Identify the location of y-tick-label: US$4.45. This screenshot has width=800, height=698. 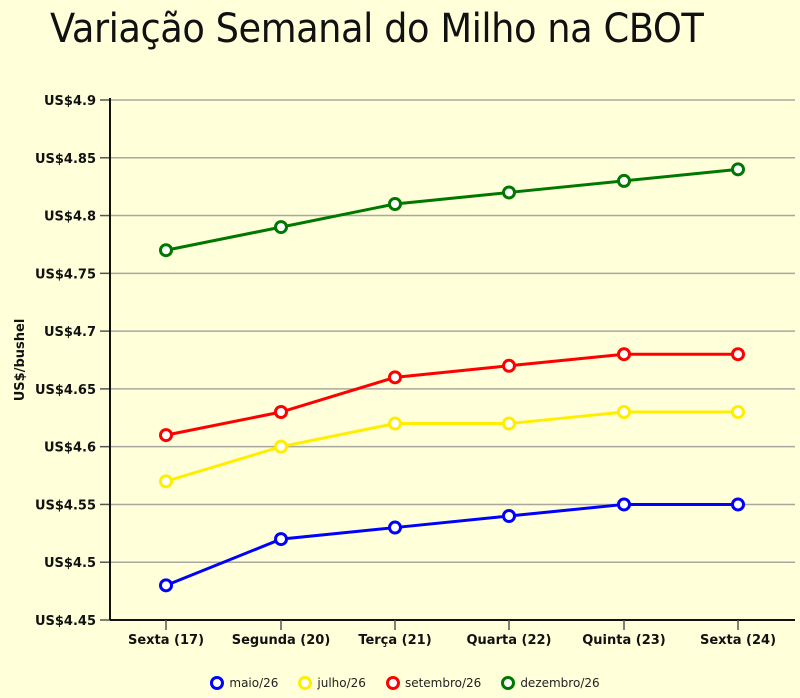
(65, 621).